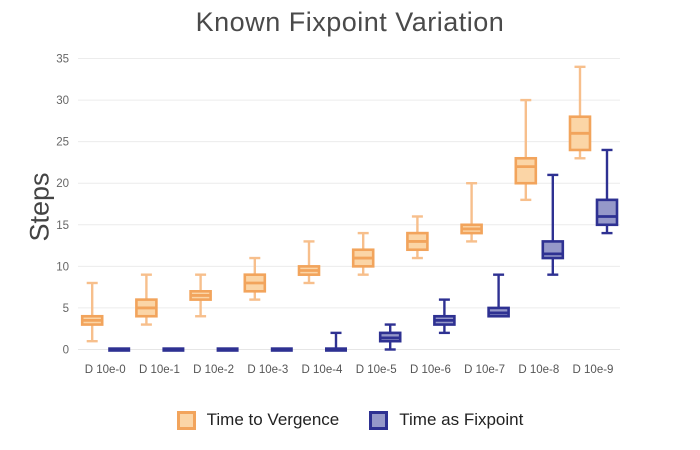 The height and width of the screenshot is (450, 700). What do you see at coordinates (62, 101) in the screenshot?
I see `y-tick-label: 30` at bounding box center [62, 101].